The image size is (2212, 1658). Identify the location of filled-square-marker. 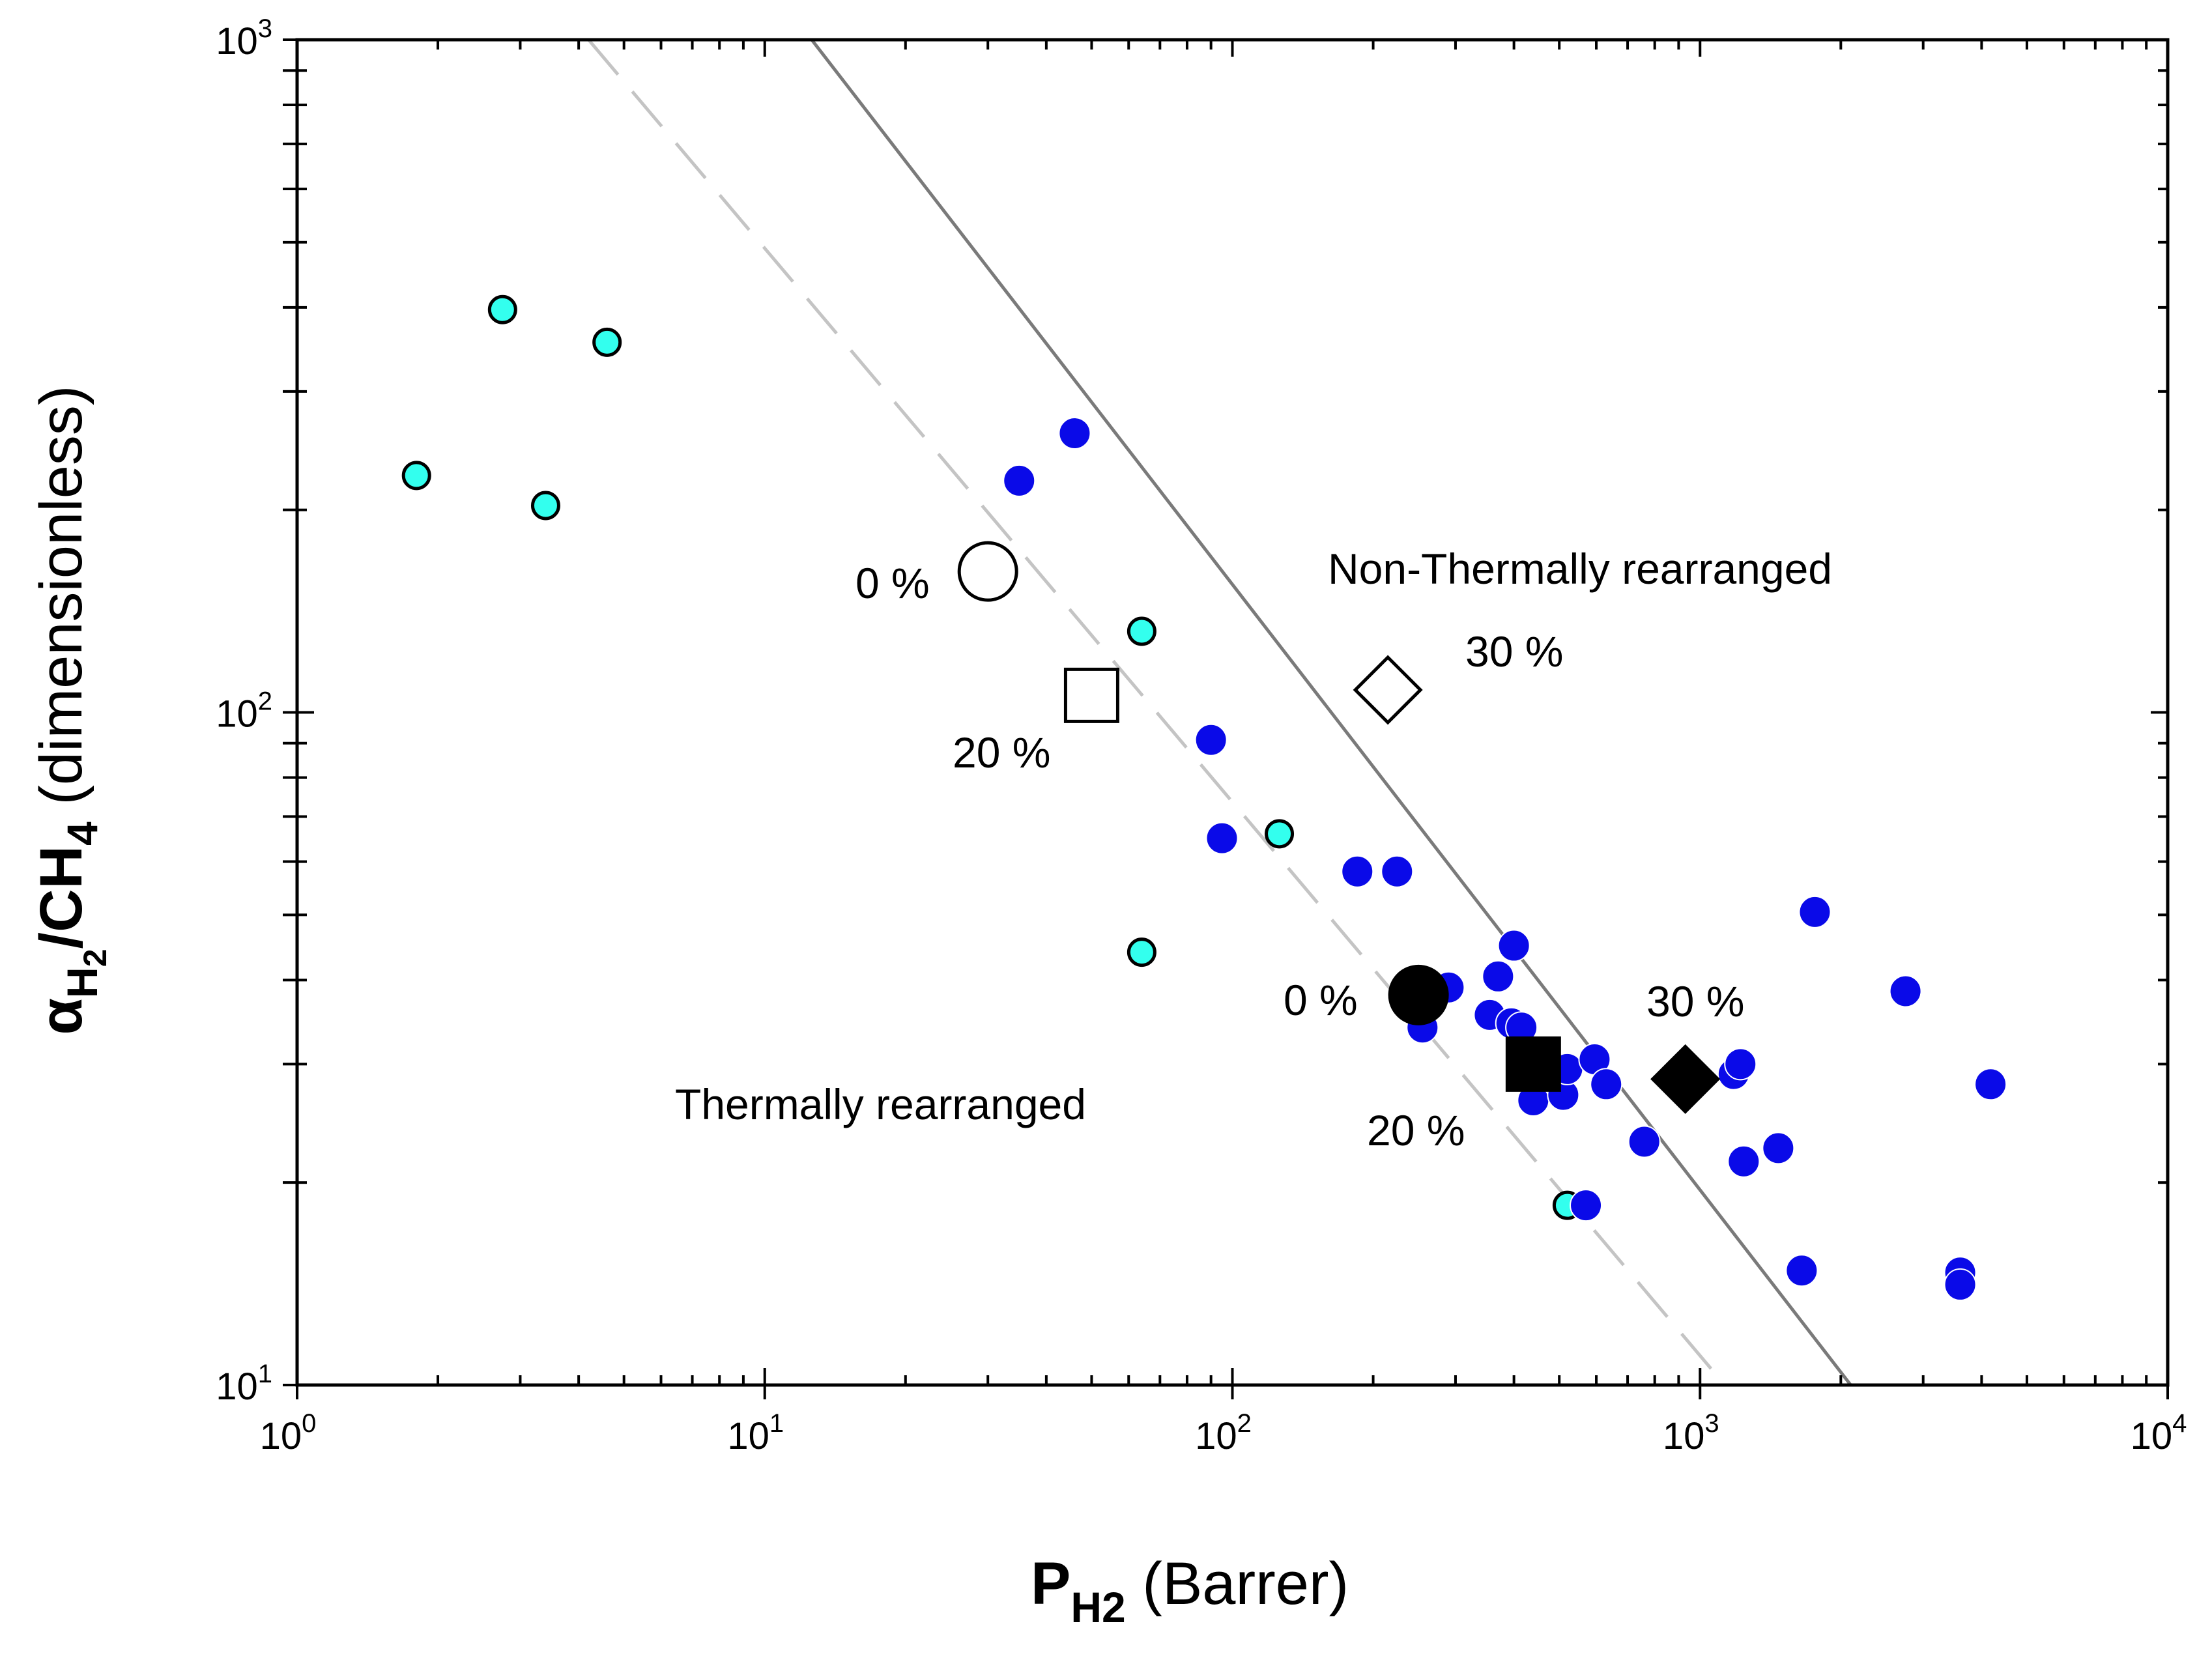
(1533, 1064).